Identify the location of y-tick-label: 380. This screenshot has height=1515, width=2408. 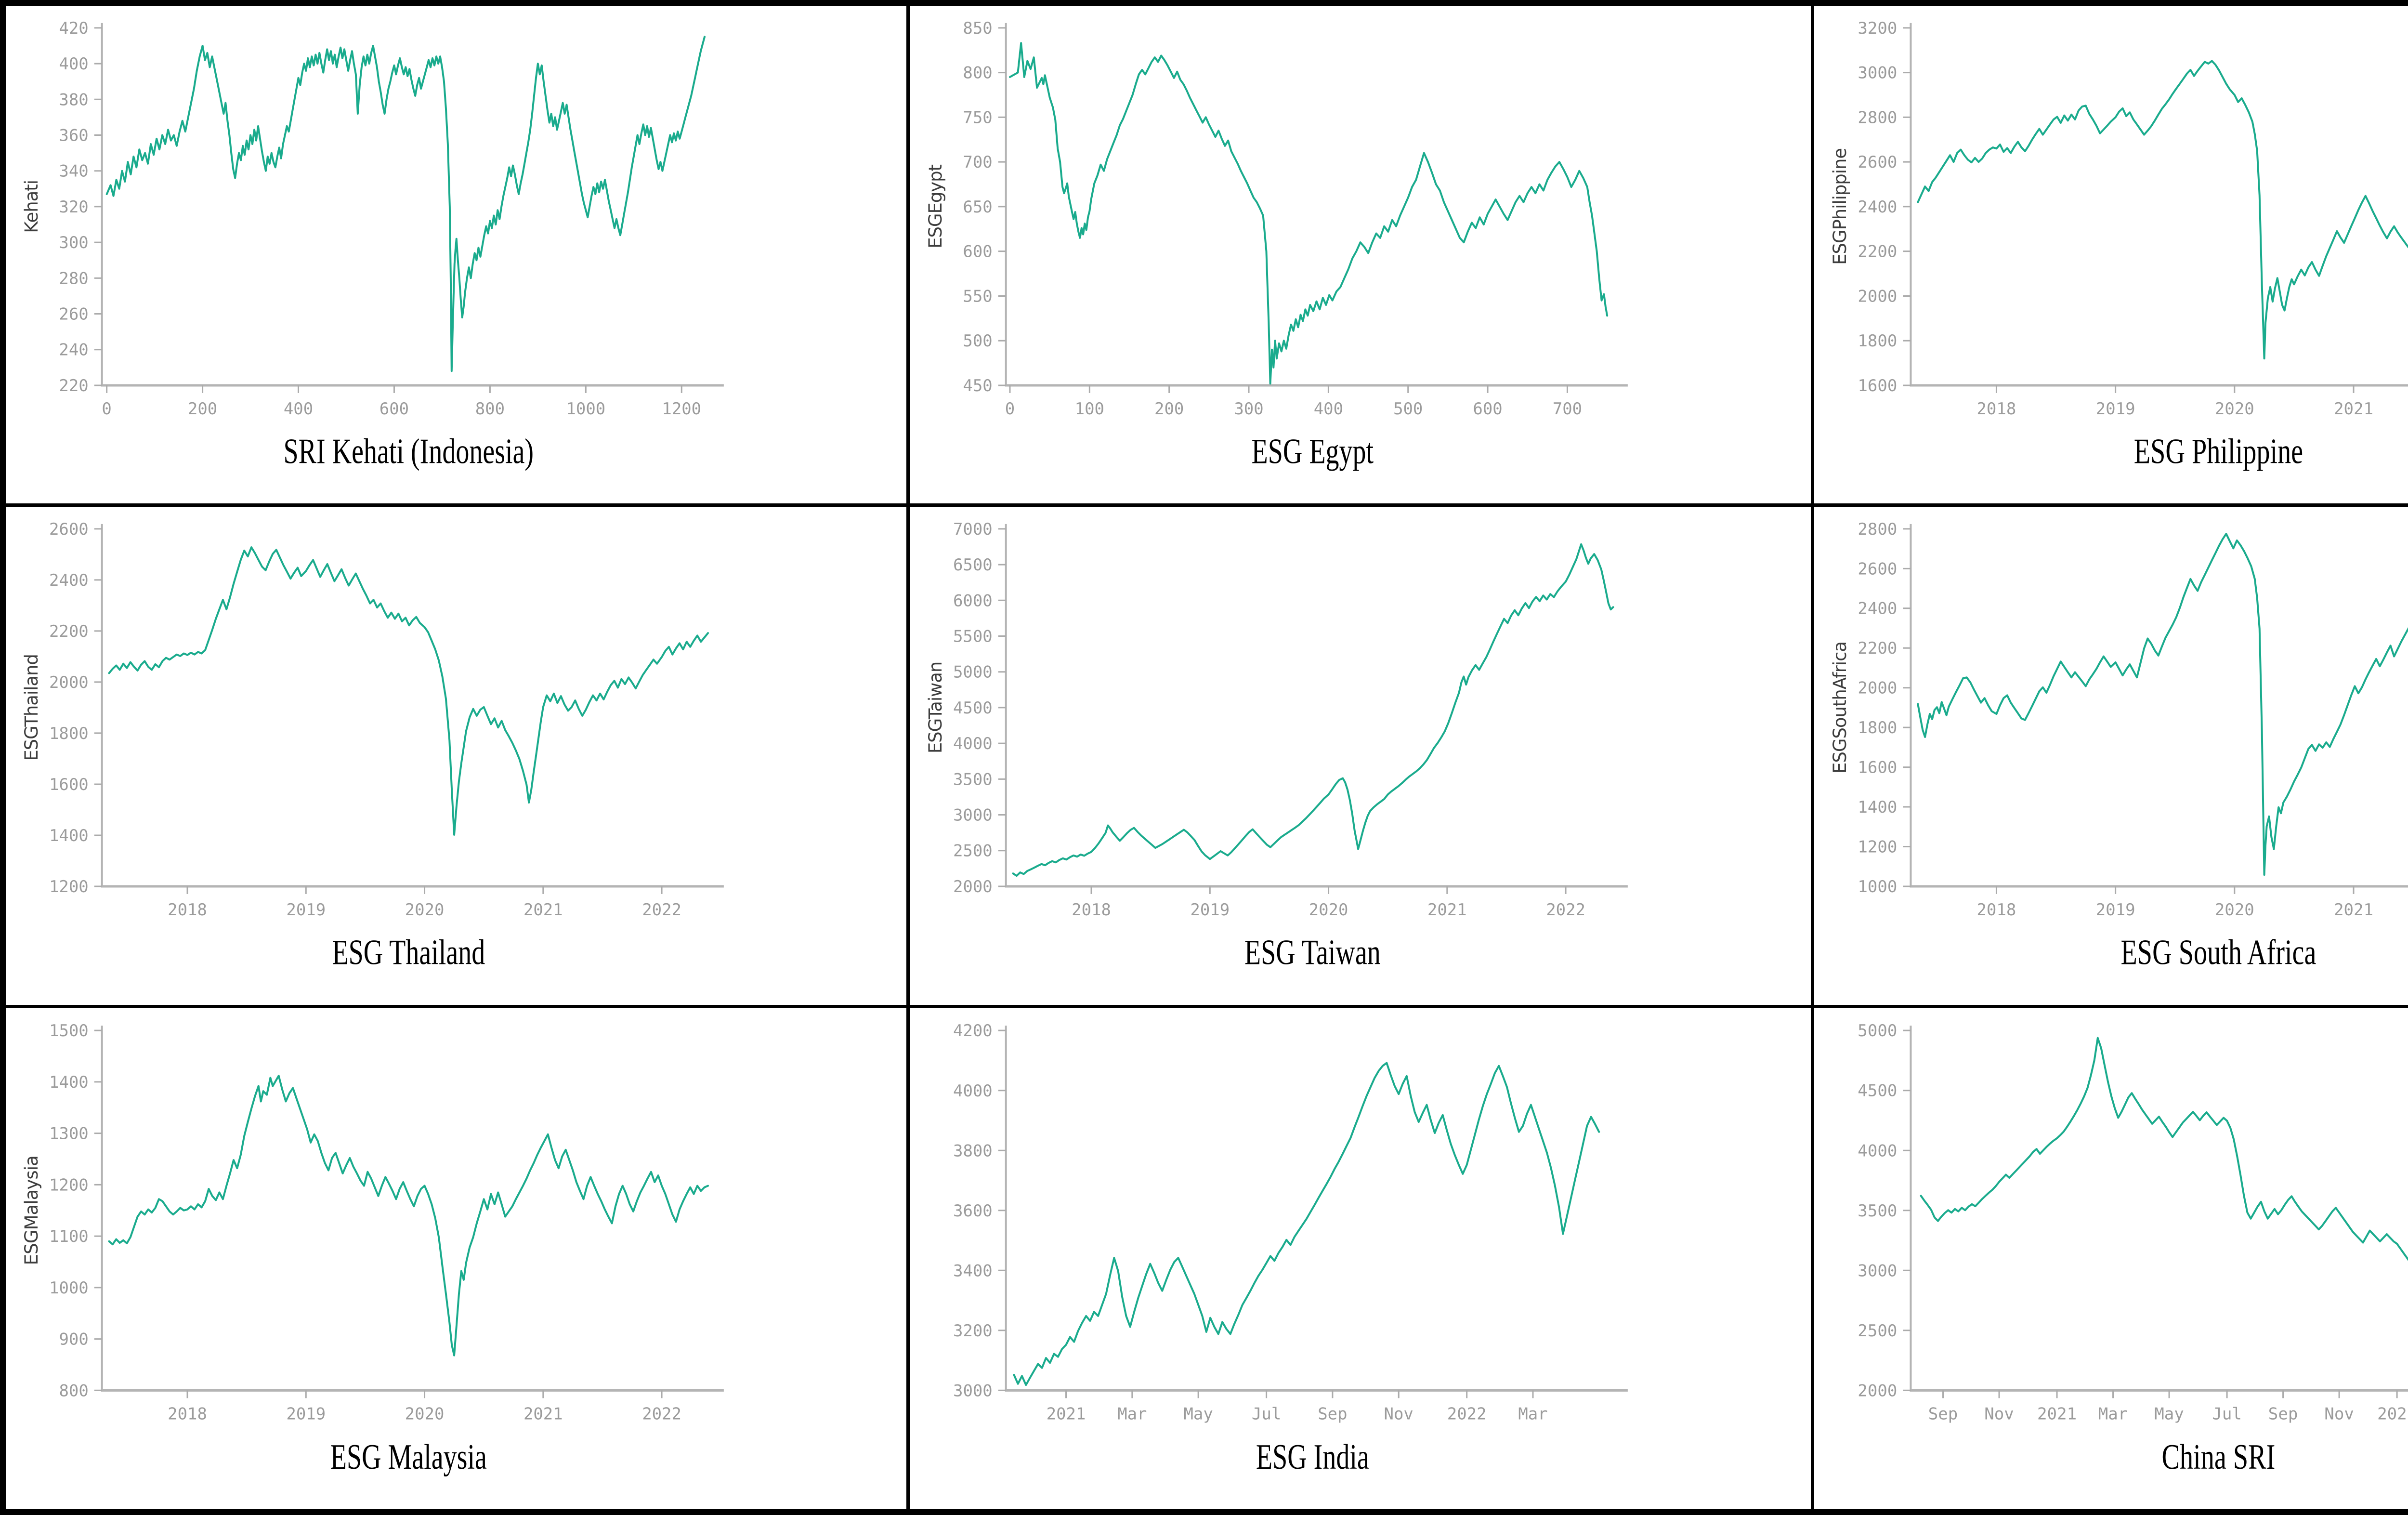
(73, 100).